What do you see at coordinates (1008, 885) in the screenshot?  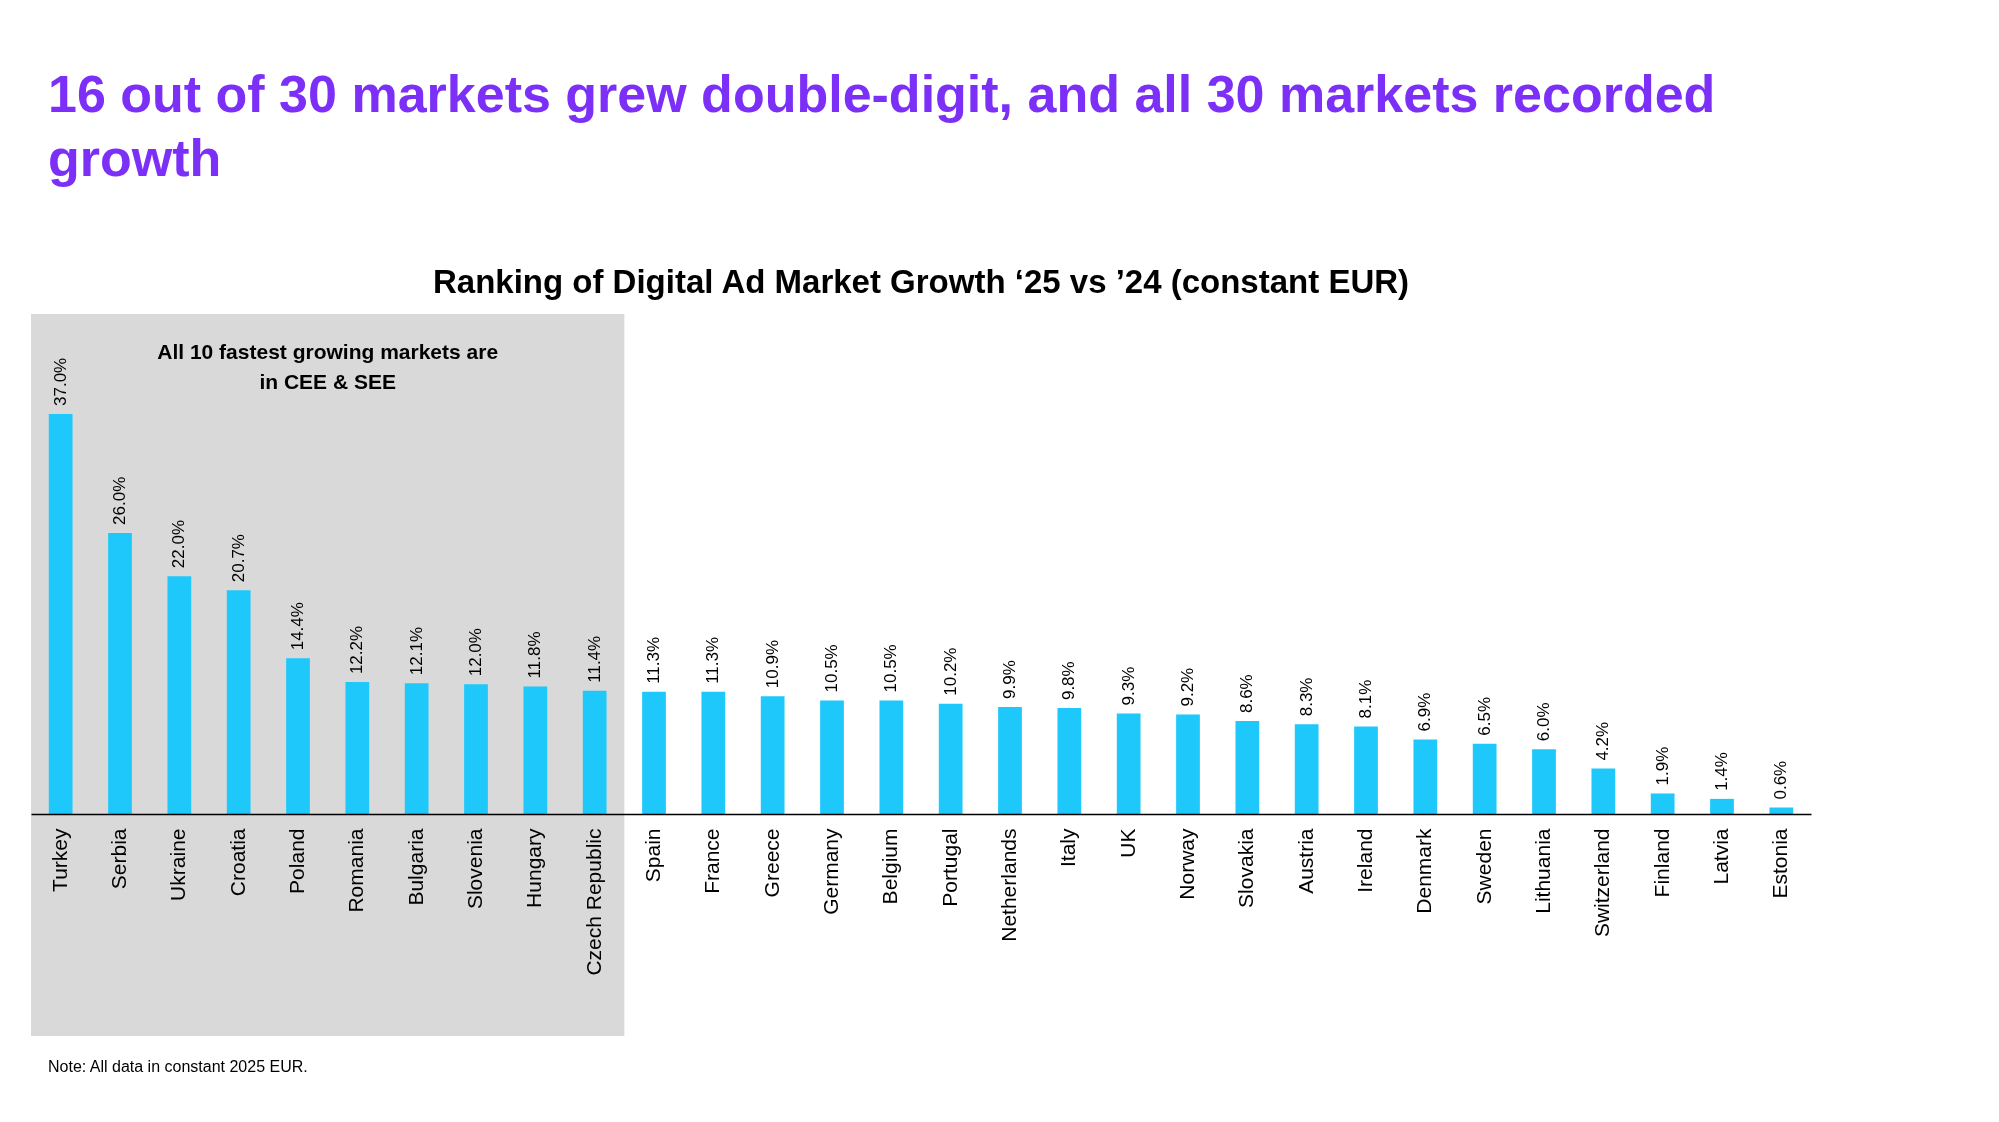 I see `x-tick-label: Netherlands` at bounding box center [1008, 885].